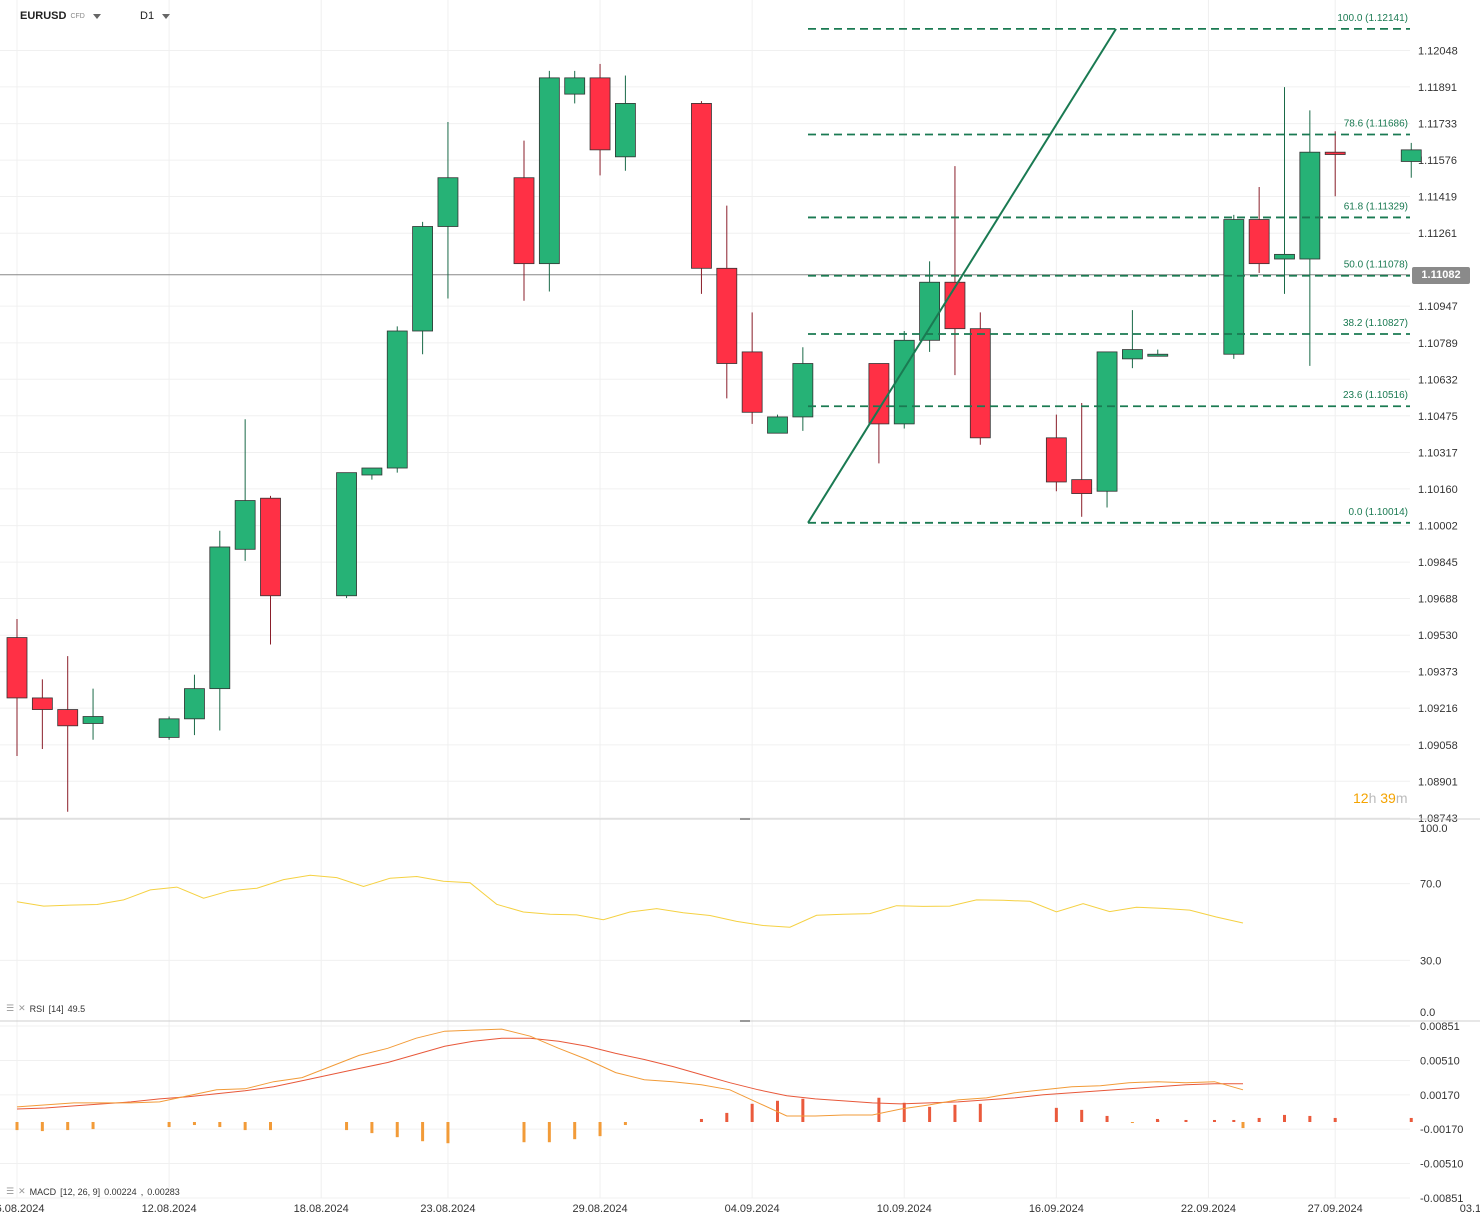  What do you see at coordinates (22, 1209) in the screenshot?
I see `date-axis-tick-label: 06.08.2024` at bounding box center [22, 1209].